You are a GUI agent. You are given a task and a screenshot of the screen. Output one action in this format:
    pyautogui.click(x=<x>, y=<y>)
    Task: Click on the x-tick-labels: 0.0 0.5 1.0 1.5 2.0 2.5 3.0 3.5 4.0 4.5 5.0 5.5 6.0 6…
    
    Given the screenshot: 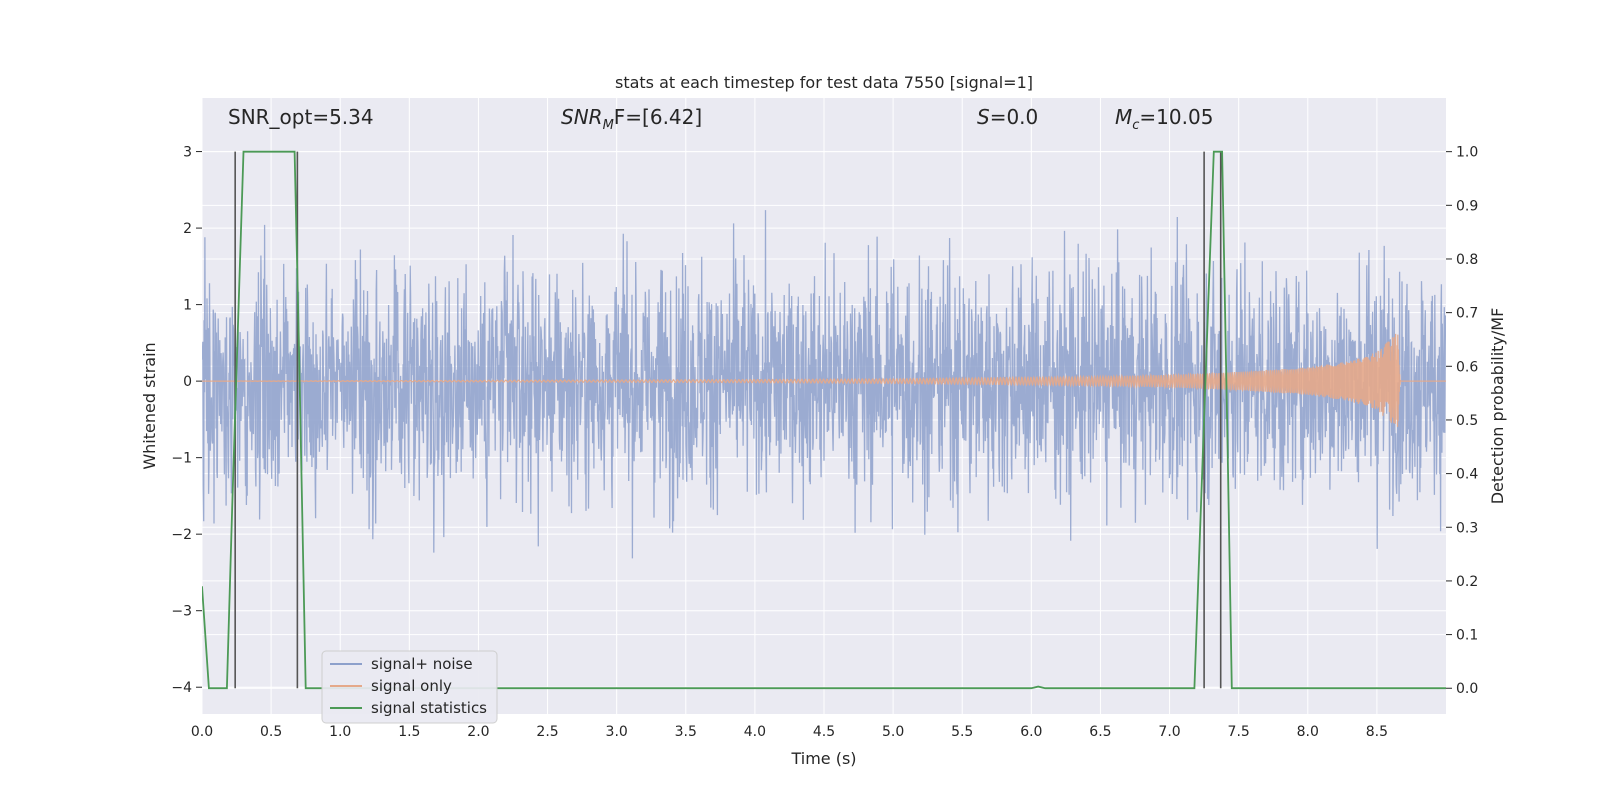 What is the action you would take?
    pyautogui.click(x=789, y=732)
    